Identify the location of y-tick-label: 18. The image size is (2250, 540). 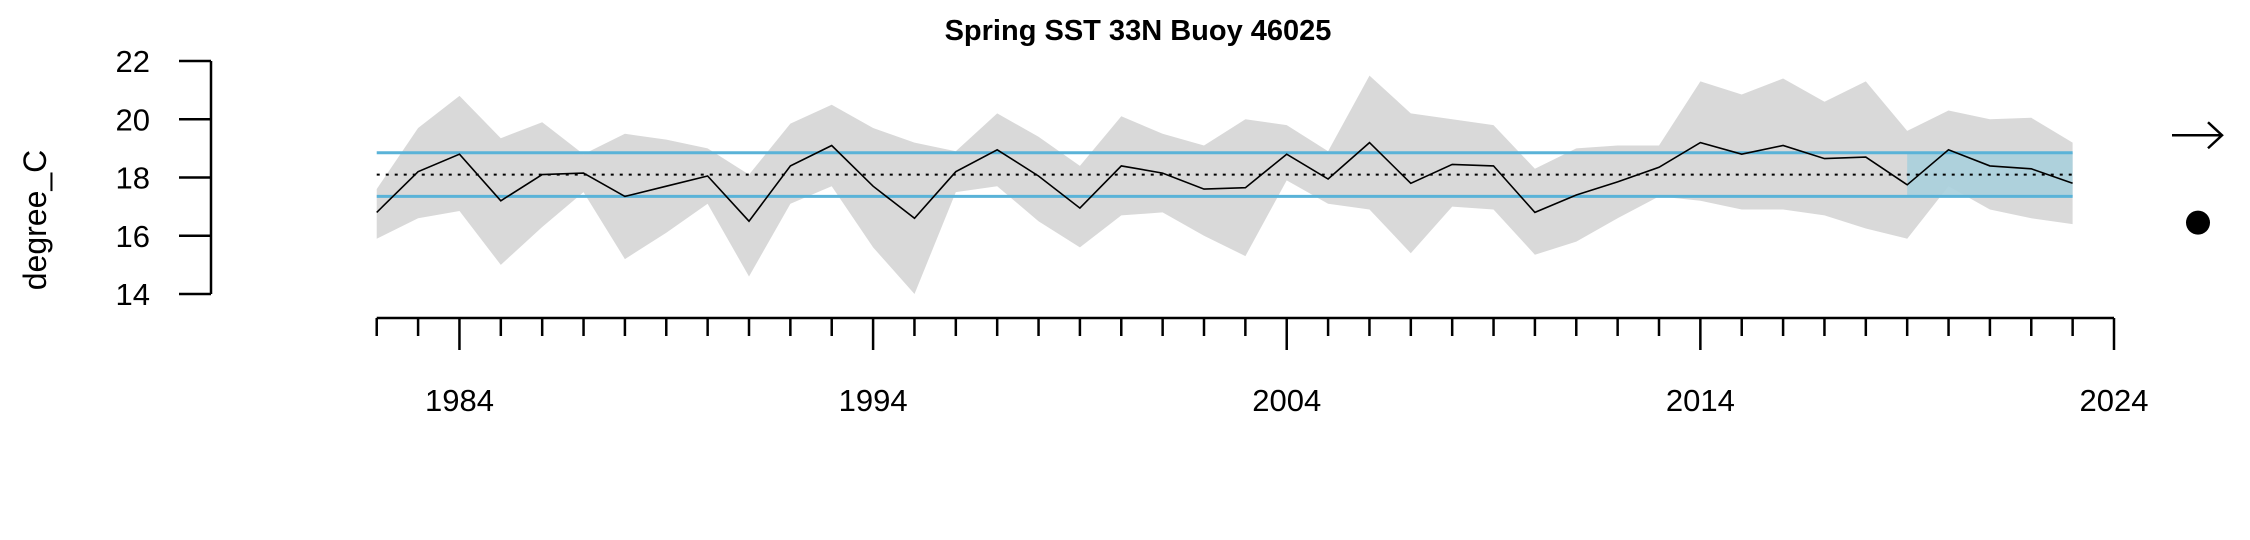
(133, 178).